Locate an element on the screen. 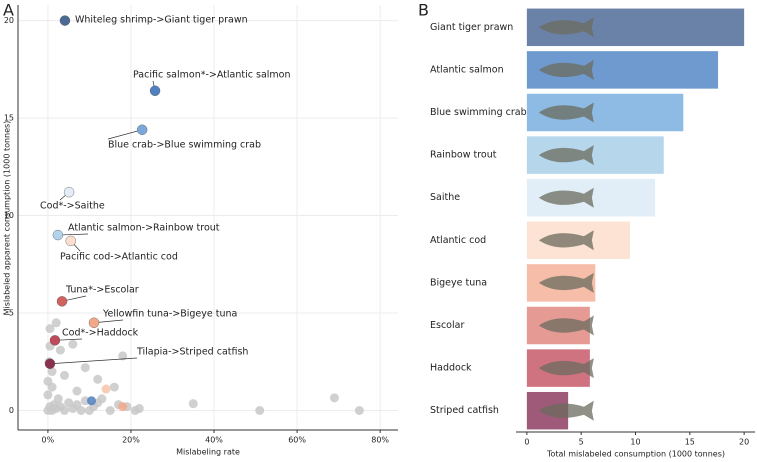  category-label: Blue swimming crab is located at coordinates (478, 112).